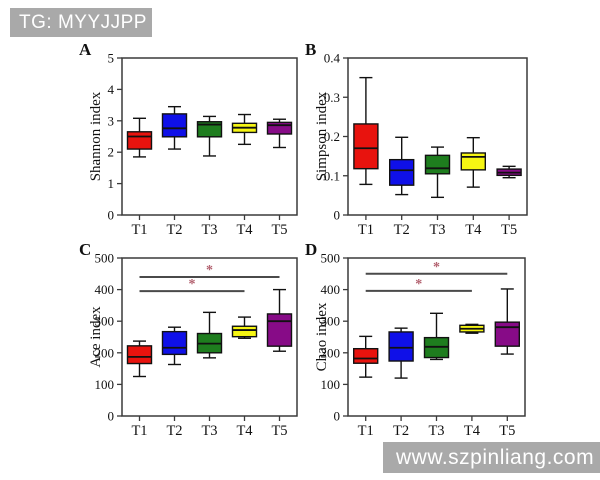 The width and height of the screenshot is (600, 480). Describe the element at coordinates (105, 258) in the screenshot. I see `y-tick-label-C: 500` at that location.